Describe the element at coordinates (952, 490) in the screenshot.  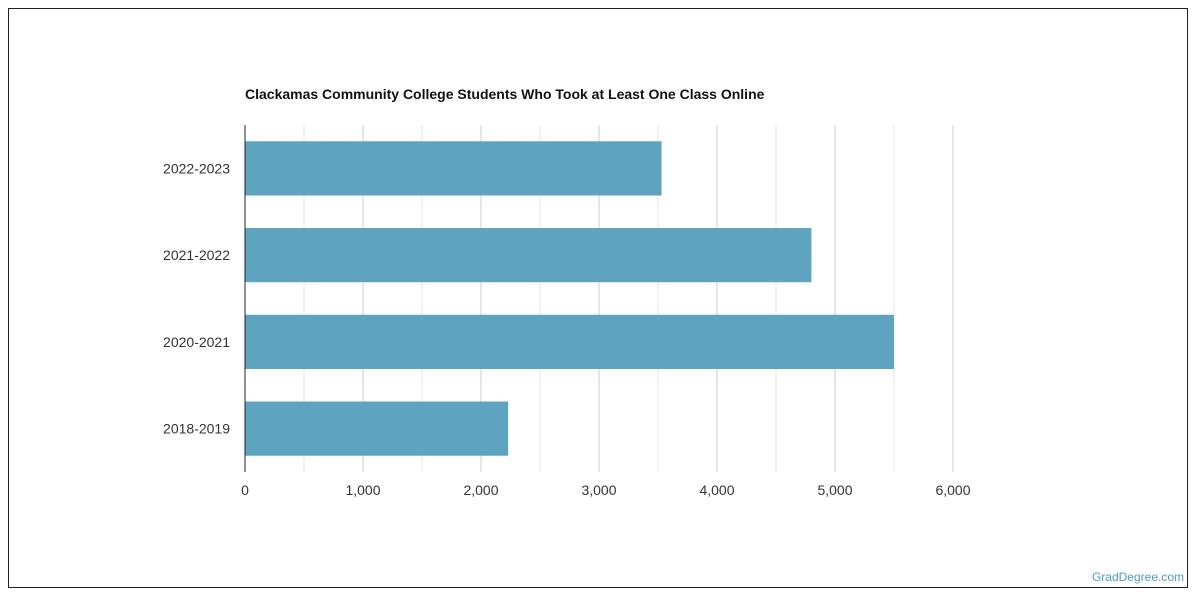
I see `x-tick-label: 6,000` at that location.